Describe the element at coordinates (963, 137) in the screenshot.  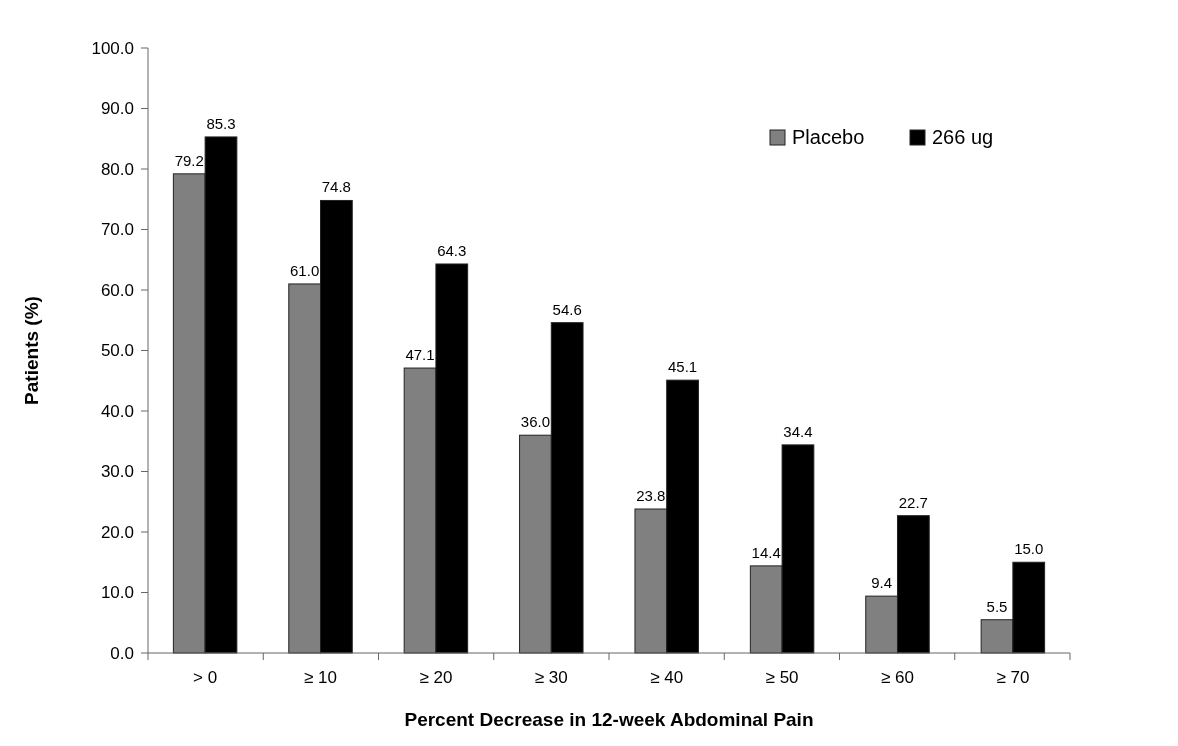
I see `legend-label: 266 ug` at that location.